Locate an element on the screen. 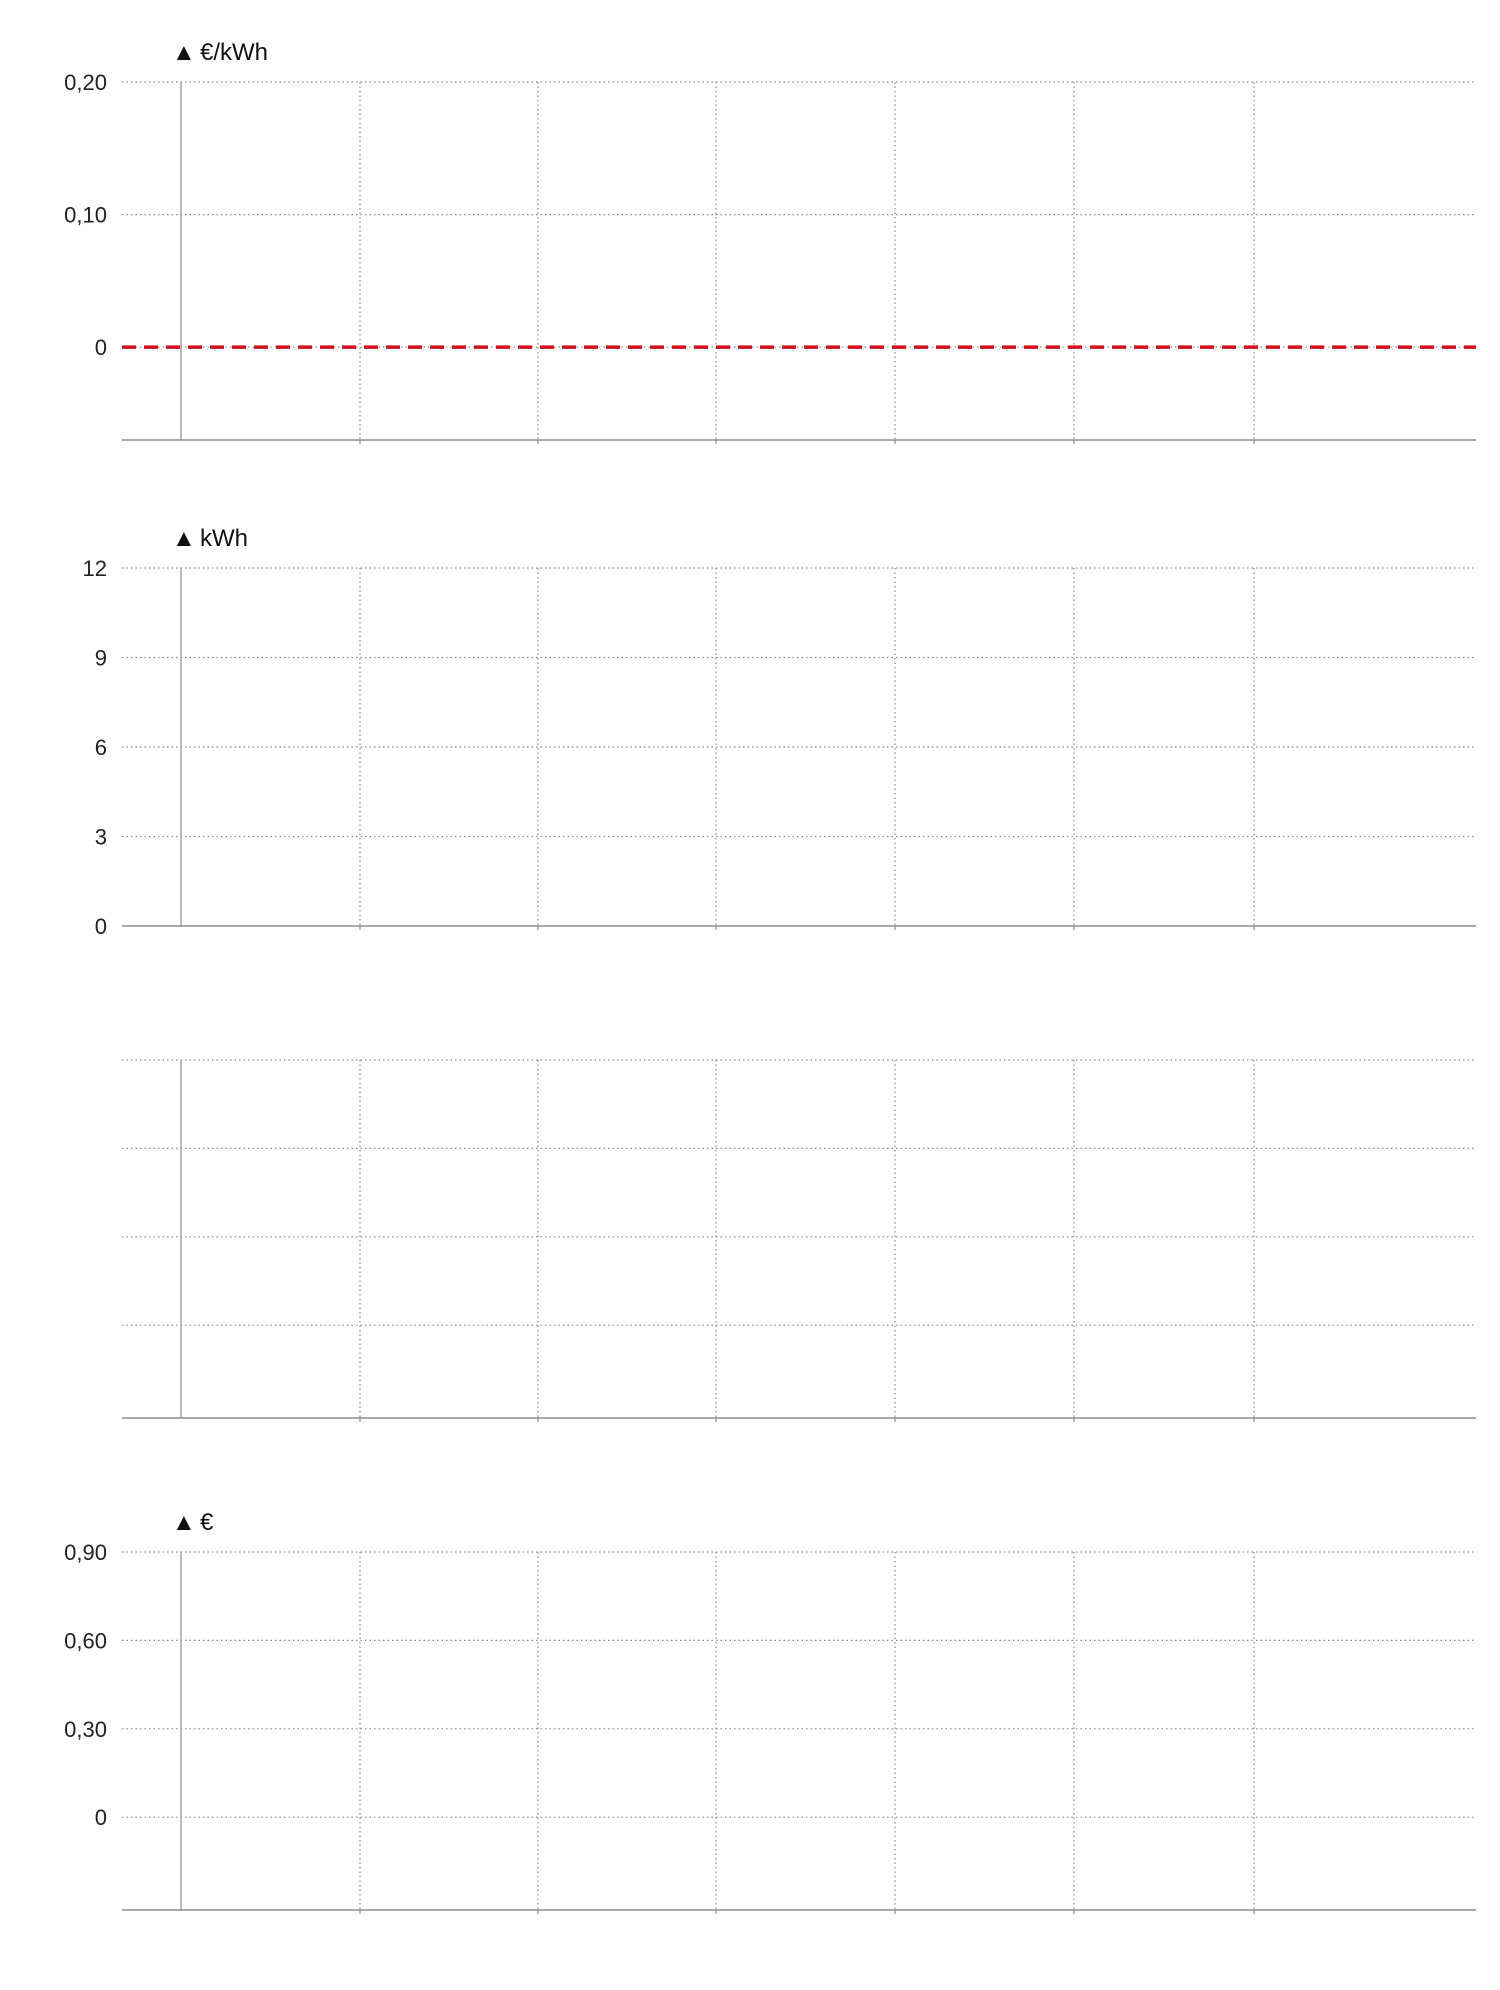 The height and width of the screenshot is (1990, 1500). y-tick-label: 6 is located at coordinates (101, 747).